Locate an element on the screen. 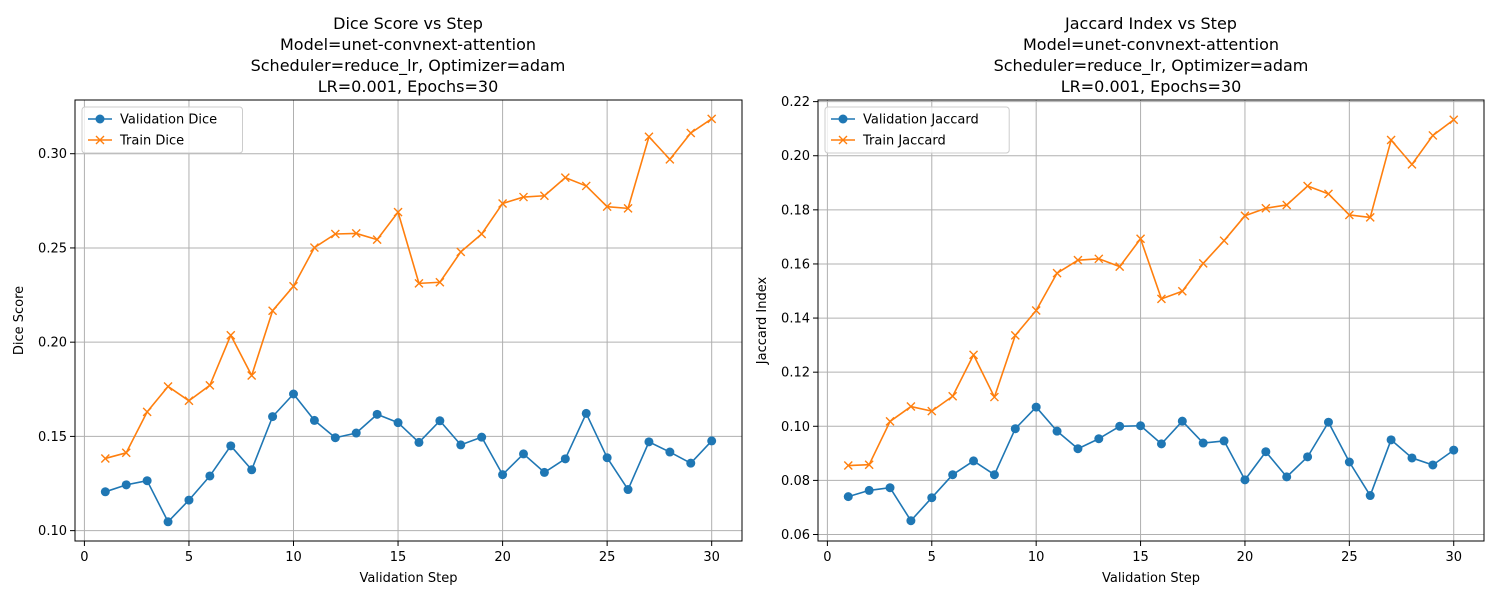 This screenshot has width=1500, height=600. x-tick-label: 25 is located at coordinates (607, 557).